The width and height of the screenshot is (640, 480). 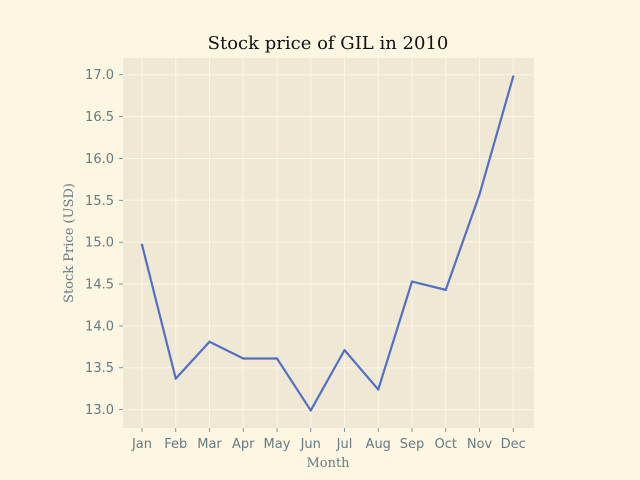 I want to click on y-tick-label: 13.0, so click(x=99, y=410).